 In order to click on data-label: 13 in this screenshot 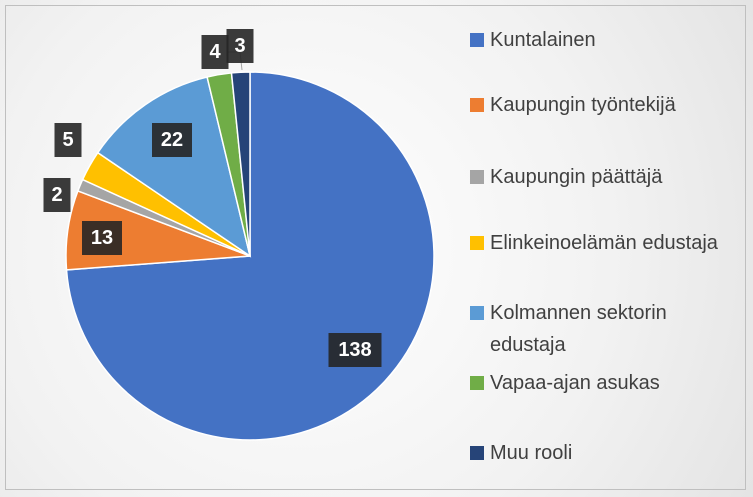, I will do `click(102, 238)`.